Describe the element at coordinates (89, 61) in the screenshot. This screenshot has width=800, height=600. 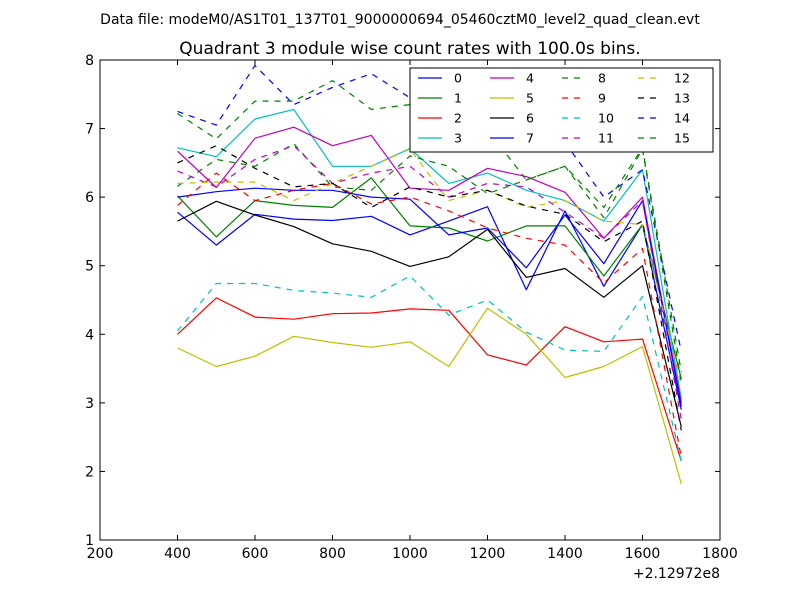
I see `y-tick-label: 8` at that location.